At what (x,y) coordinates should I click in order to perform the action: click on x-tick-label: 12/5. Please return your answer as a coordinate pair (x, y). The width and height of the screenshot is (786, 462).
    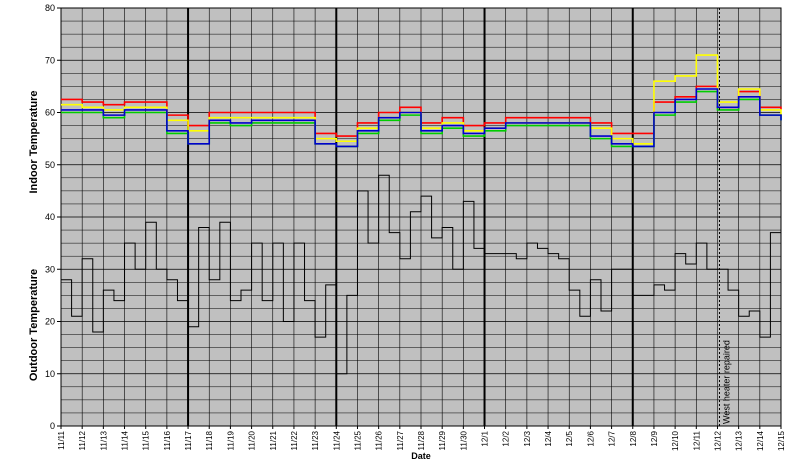
    Looking at the image, I should click on (569, 438).